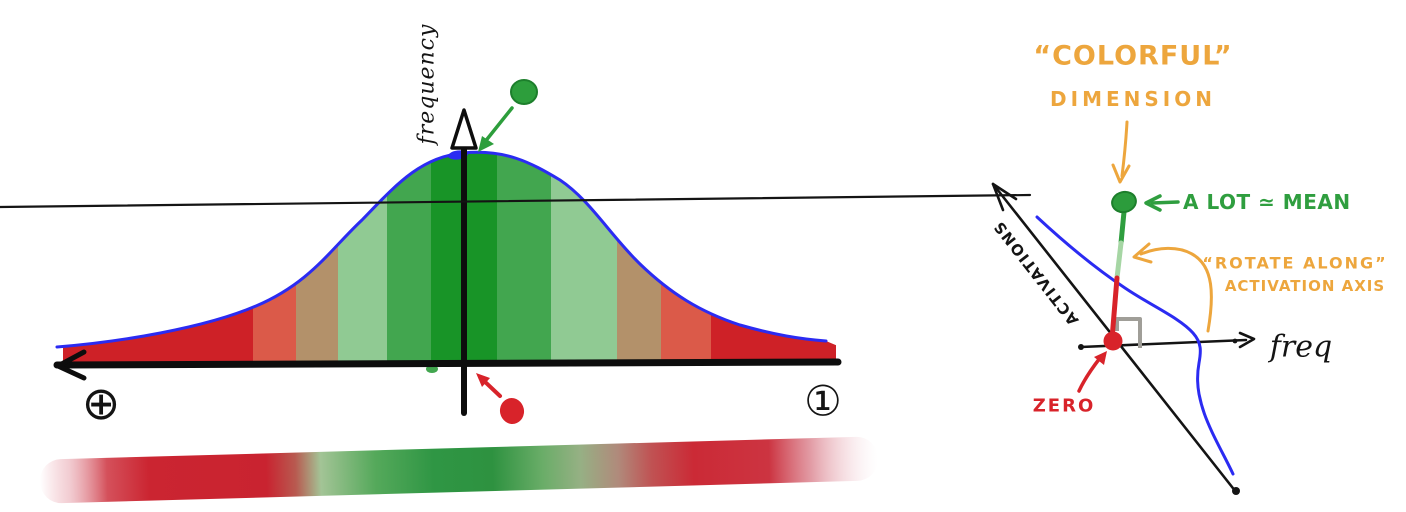  What do you see at coordinates (1100, 358) in the screenshot?
I see `zero-annotation-arrowhead` at bounding box center [1100, 358].